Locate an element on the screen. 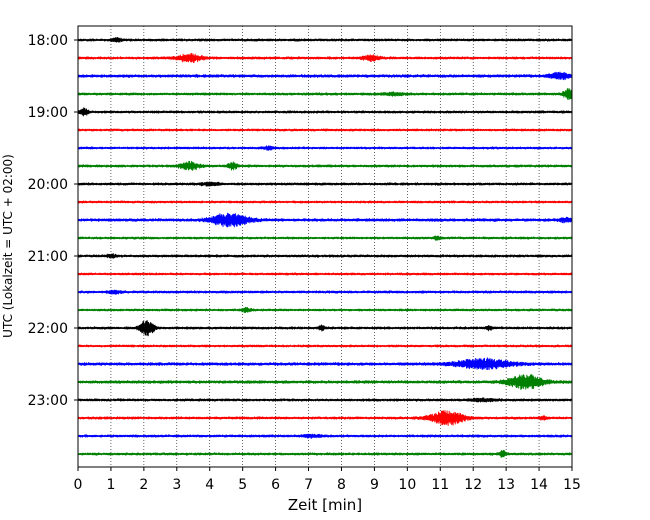 The height and width of the screenshot is (520, 650). x-tick-label: 1 is located at coordinates (110, 485).